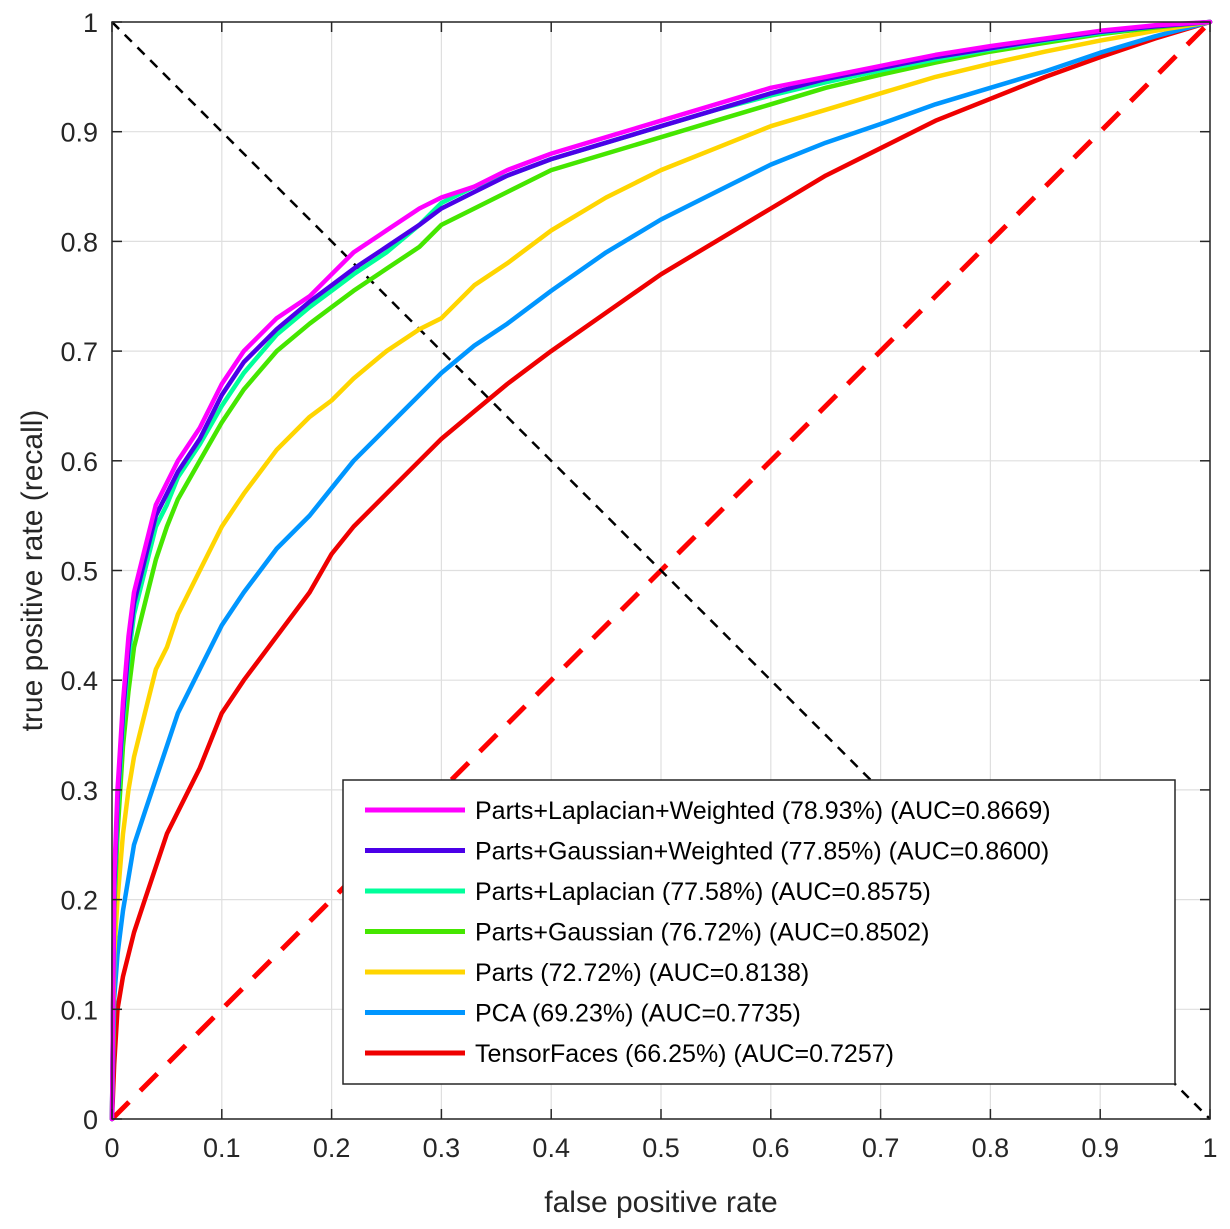 Image resolution: width=1230 pixels, height=1229 pixels. I want to click on y-tick-label: 0.4, so click(79, 681).